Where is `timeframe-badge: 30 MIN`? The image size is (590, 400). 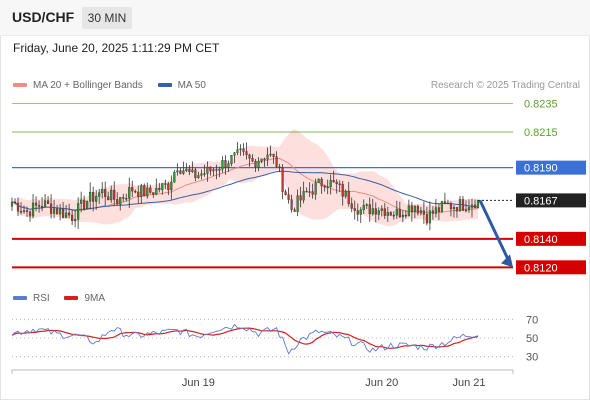
timeframe-badge: 30 MIN is located at coordinates (107, 18).